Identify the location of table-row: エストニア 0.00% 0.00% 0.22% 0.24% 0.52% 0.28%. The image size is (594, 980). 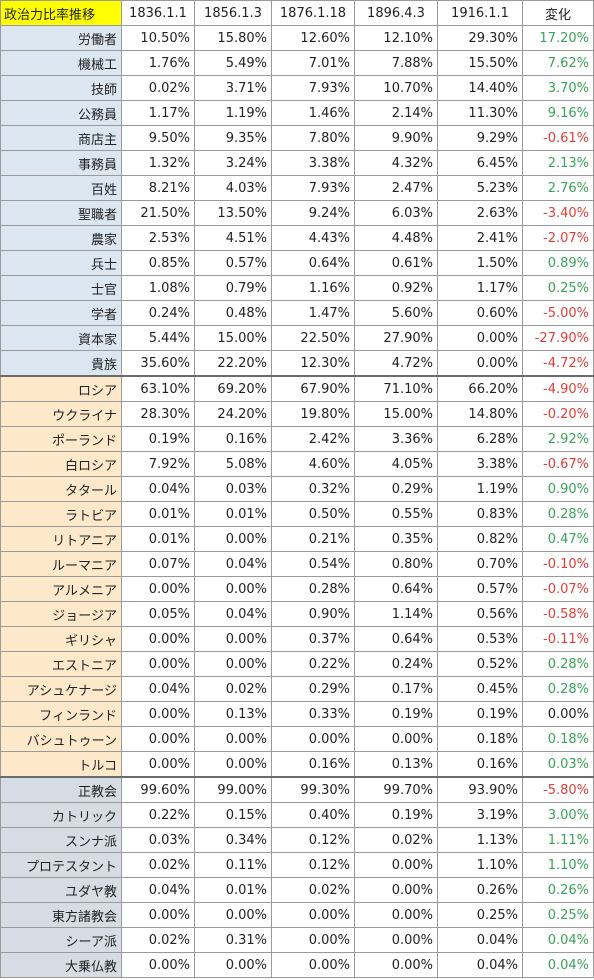
(297, 664).